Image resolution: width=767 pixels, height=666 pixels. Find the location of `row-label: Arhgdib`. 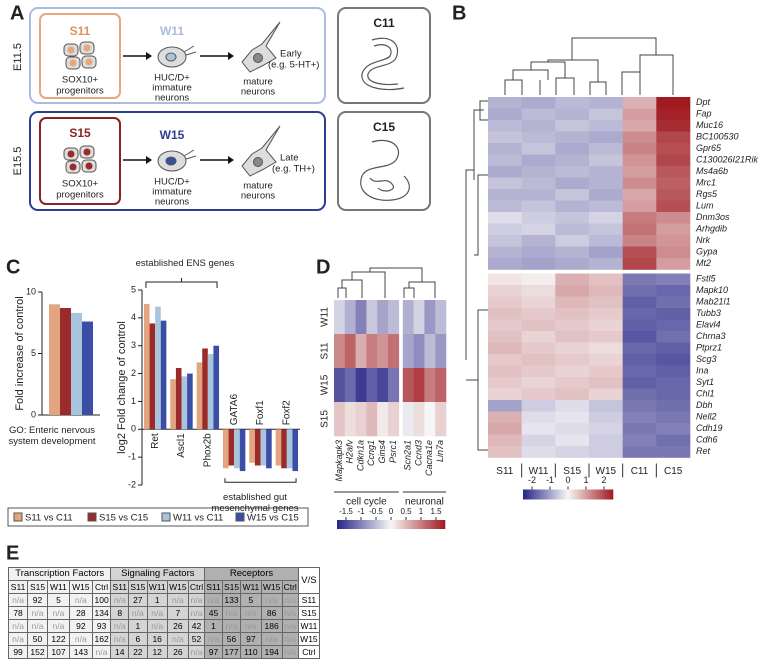

row-label: Arhgdib is located at coordinates (711, 229).